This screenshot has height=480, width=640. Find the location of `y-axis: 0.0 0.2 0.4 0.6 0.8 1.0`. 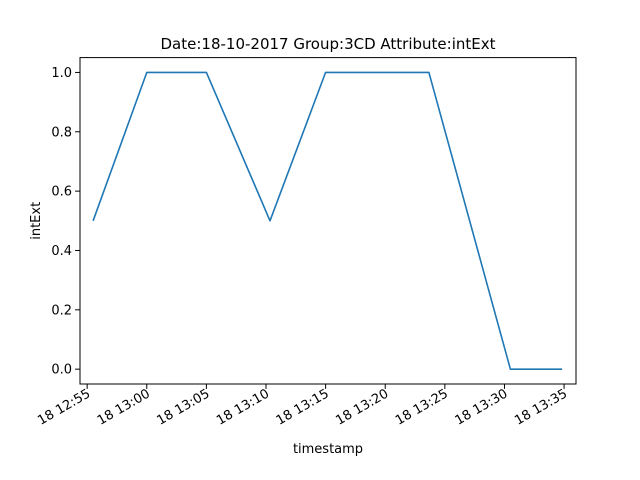

y-axis: 0.0 0.2 0.4 0.6 0.8 1.0 is located at coordinates (65, 222).